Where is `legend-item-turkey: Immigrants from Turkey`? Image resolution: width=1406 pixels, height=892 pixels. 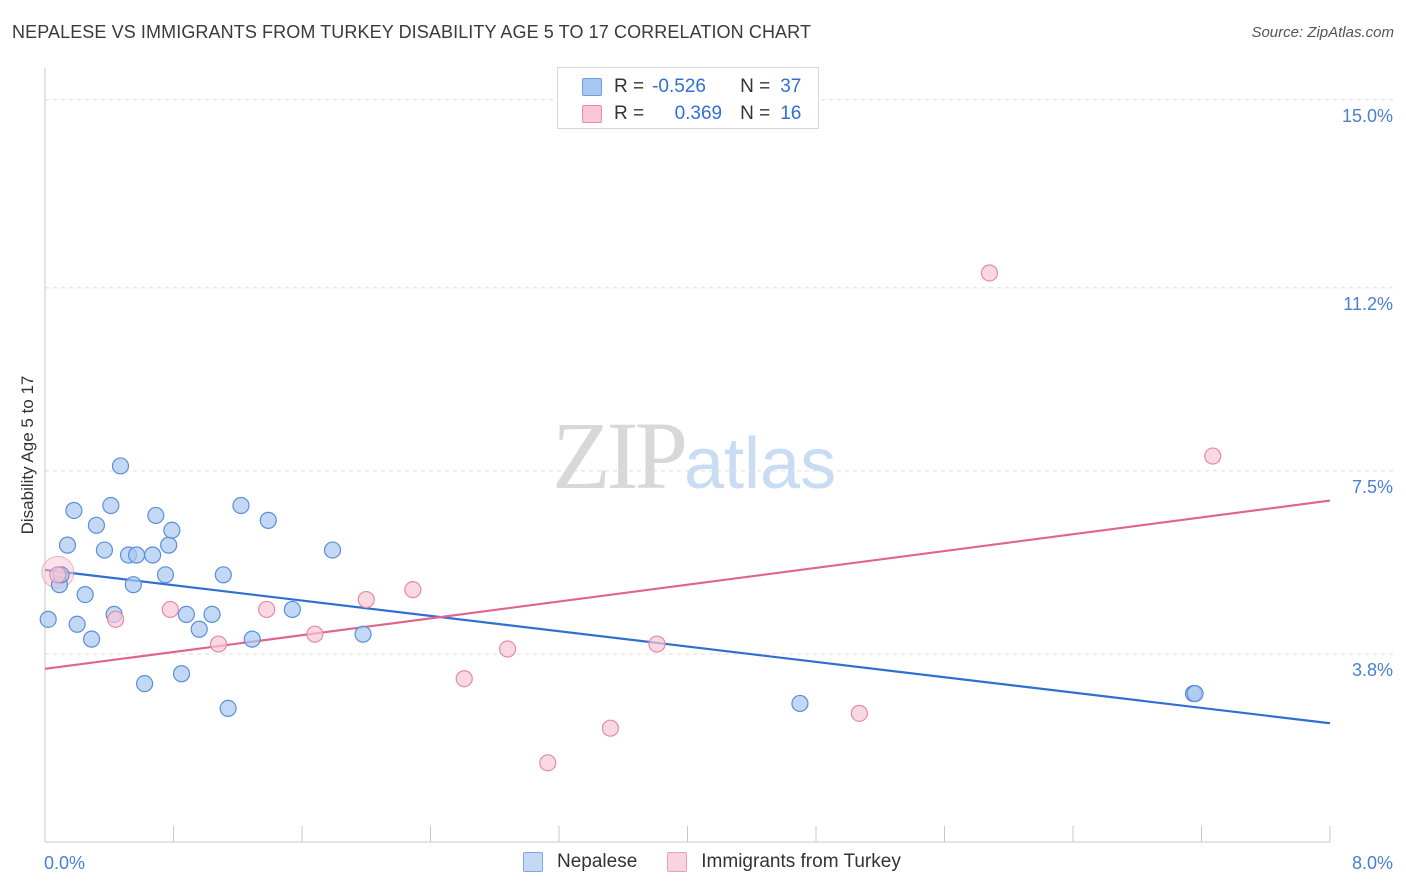 legend-item-turkey: Immigrants from Turkey is located at coordinates (784, 862).